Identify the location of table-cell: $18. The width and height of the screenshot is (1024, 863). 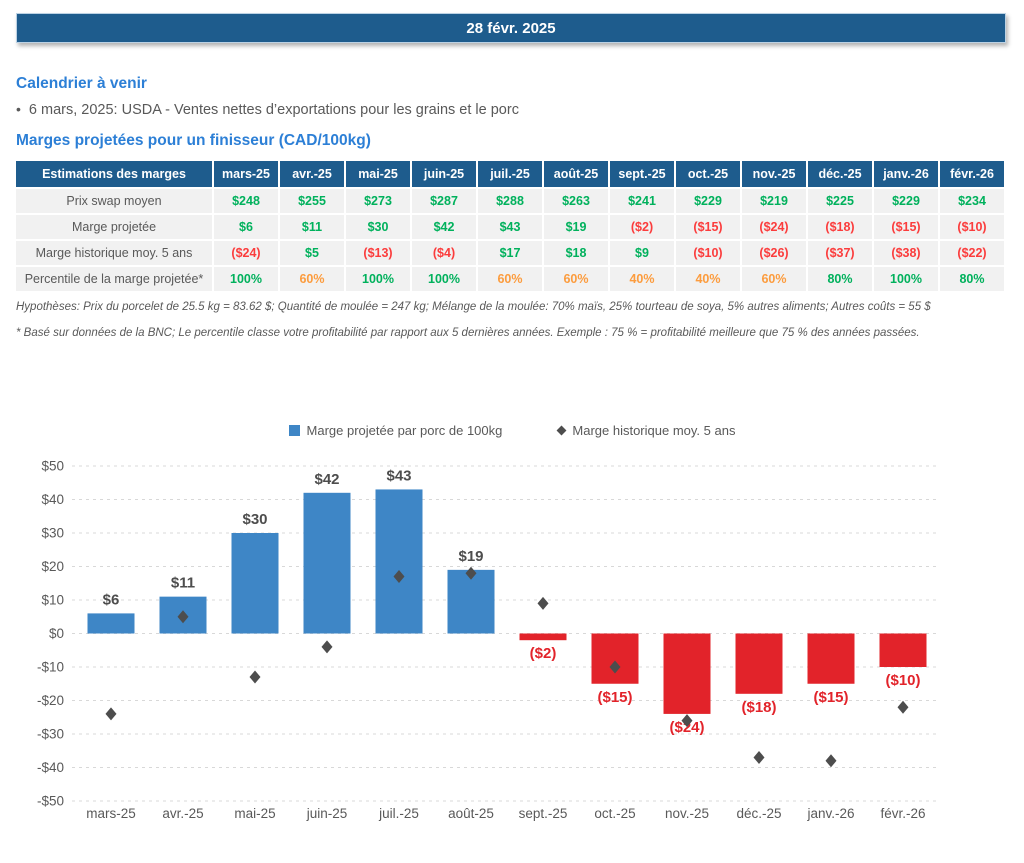
(576, 253).